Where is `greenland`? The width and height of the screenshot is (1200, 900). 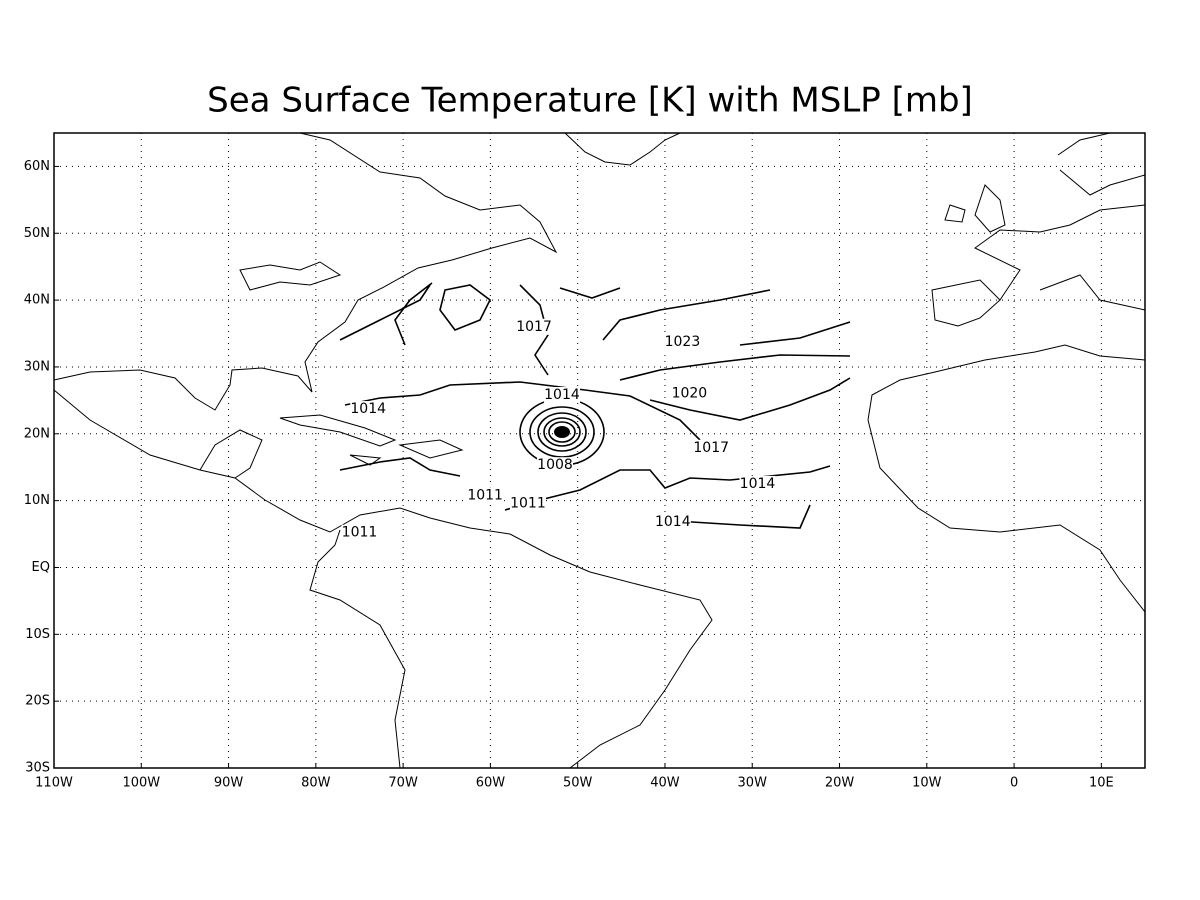
greenland is located at coordinates (622, 149).